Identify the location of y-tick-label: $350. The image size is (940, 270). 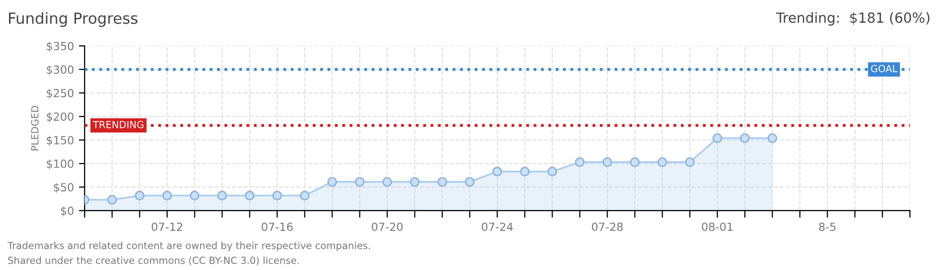
(60, 47).